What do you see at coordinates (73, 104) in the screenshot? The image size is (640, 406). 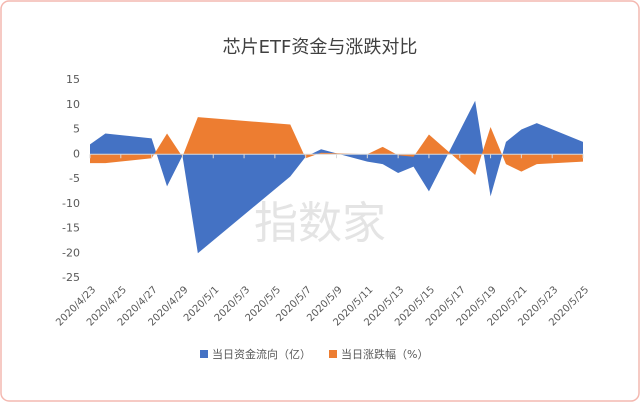 I see `y-tick-label: 10` at bounding box center [73, 104].